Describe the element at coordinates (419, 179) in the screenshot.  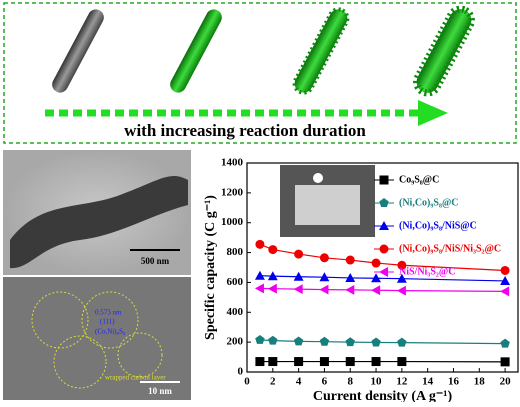
I see `legend-label: Co₉S₈@C` at that location.